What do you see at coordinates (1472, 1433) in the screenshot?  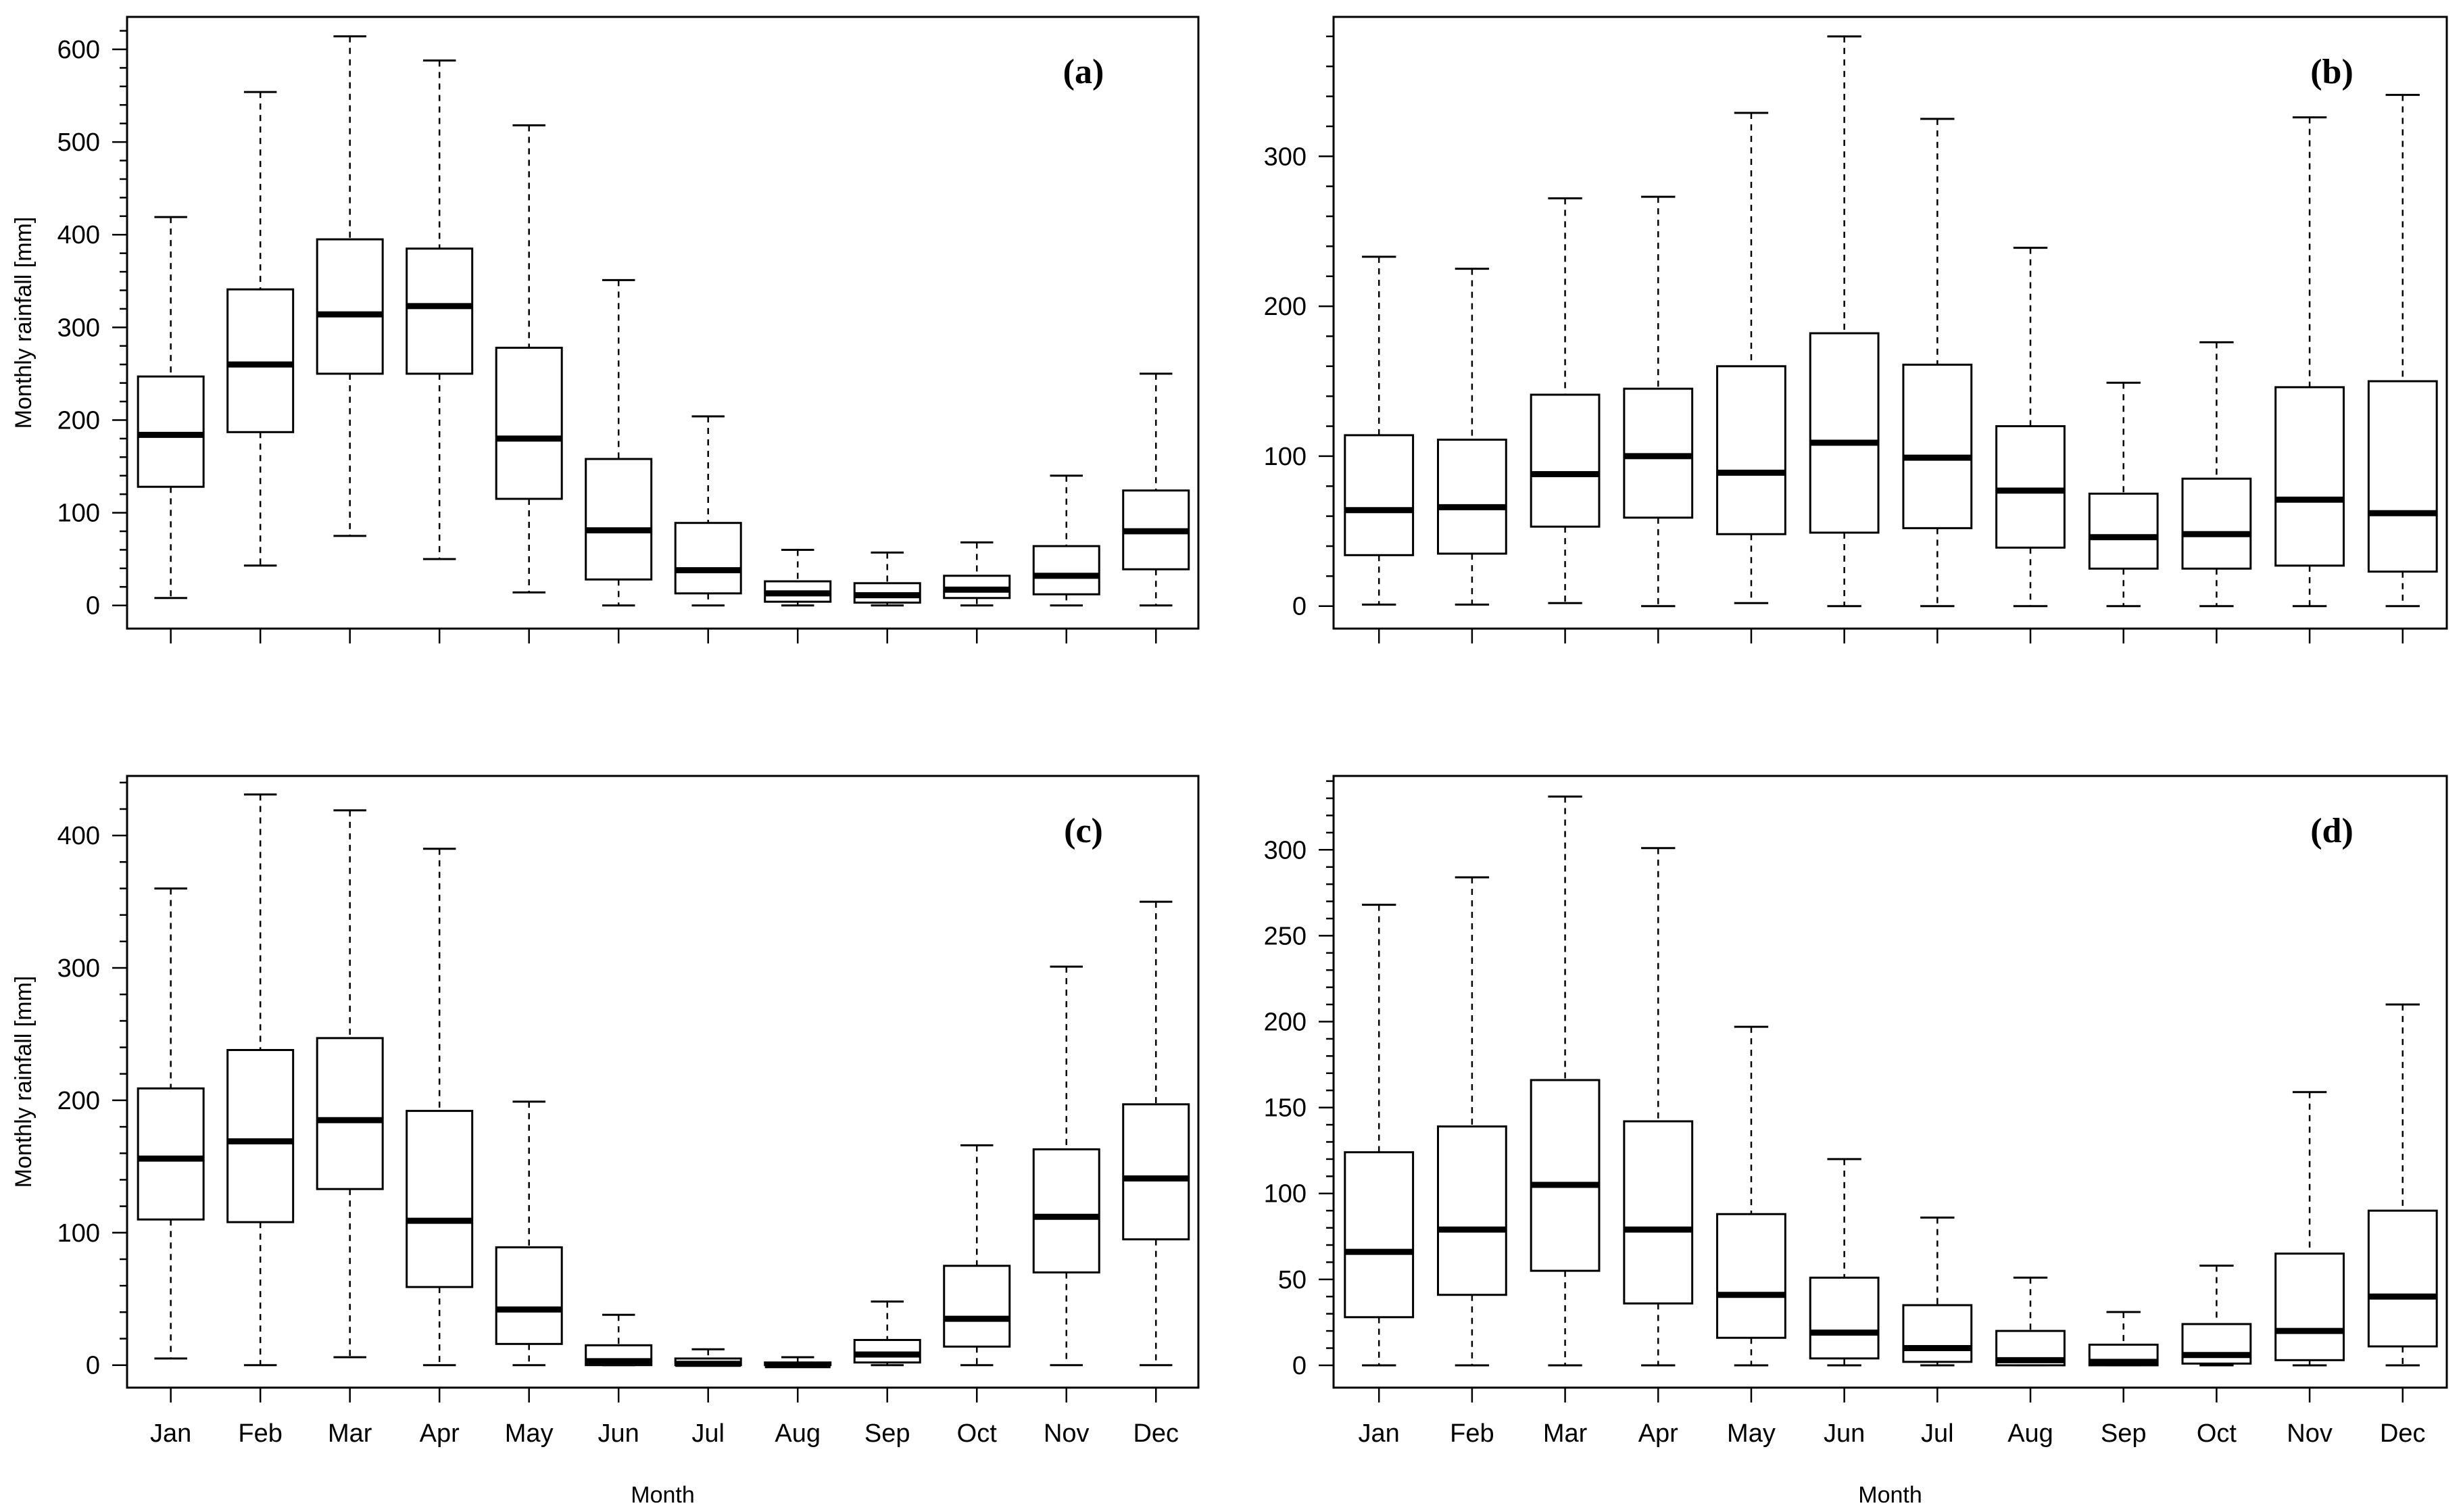 I see `x-tick-label: Feb` at bounding box center [1472, 1433].